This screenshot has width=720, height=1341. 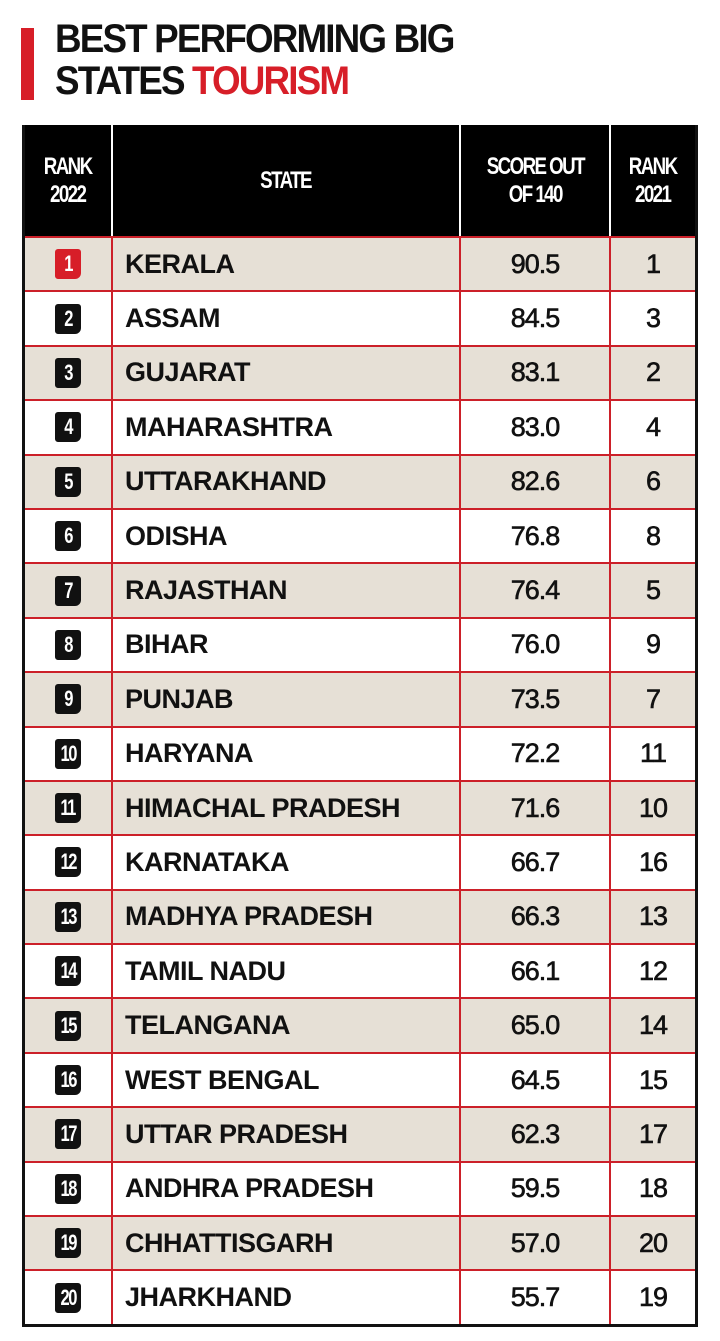 I want to click on page-title: BEST PERFORMING BIG STATES TOURISM, so click(x=255, y=59).